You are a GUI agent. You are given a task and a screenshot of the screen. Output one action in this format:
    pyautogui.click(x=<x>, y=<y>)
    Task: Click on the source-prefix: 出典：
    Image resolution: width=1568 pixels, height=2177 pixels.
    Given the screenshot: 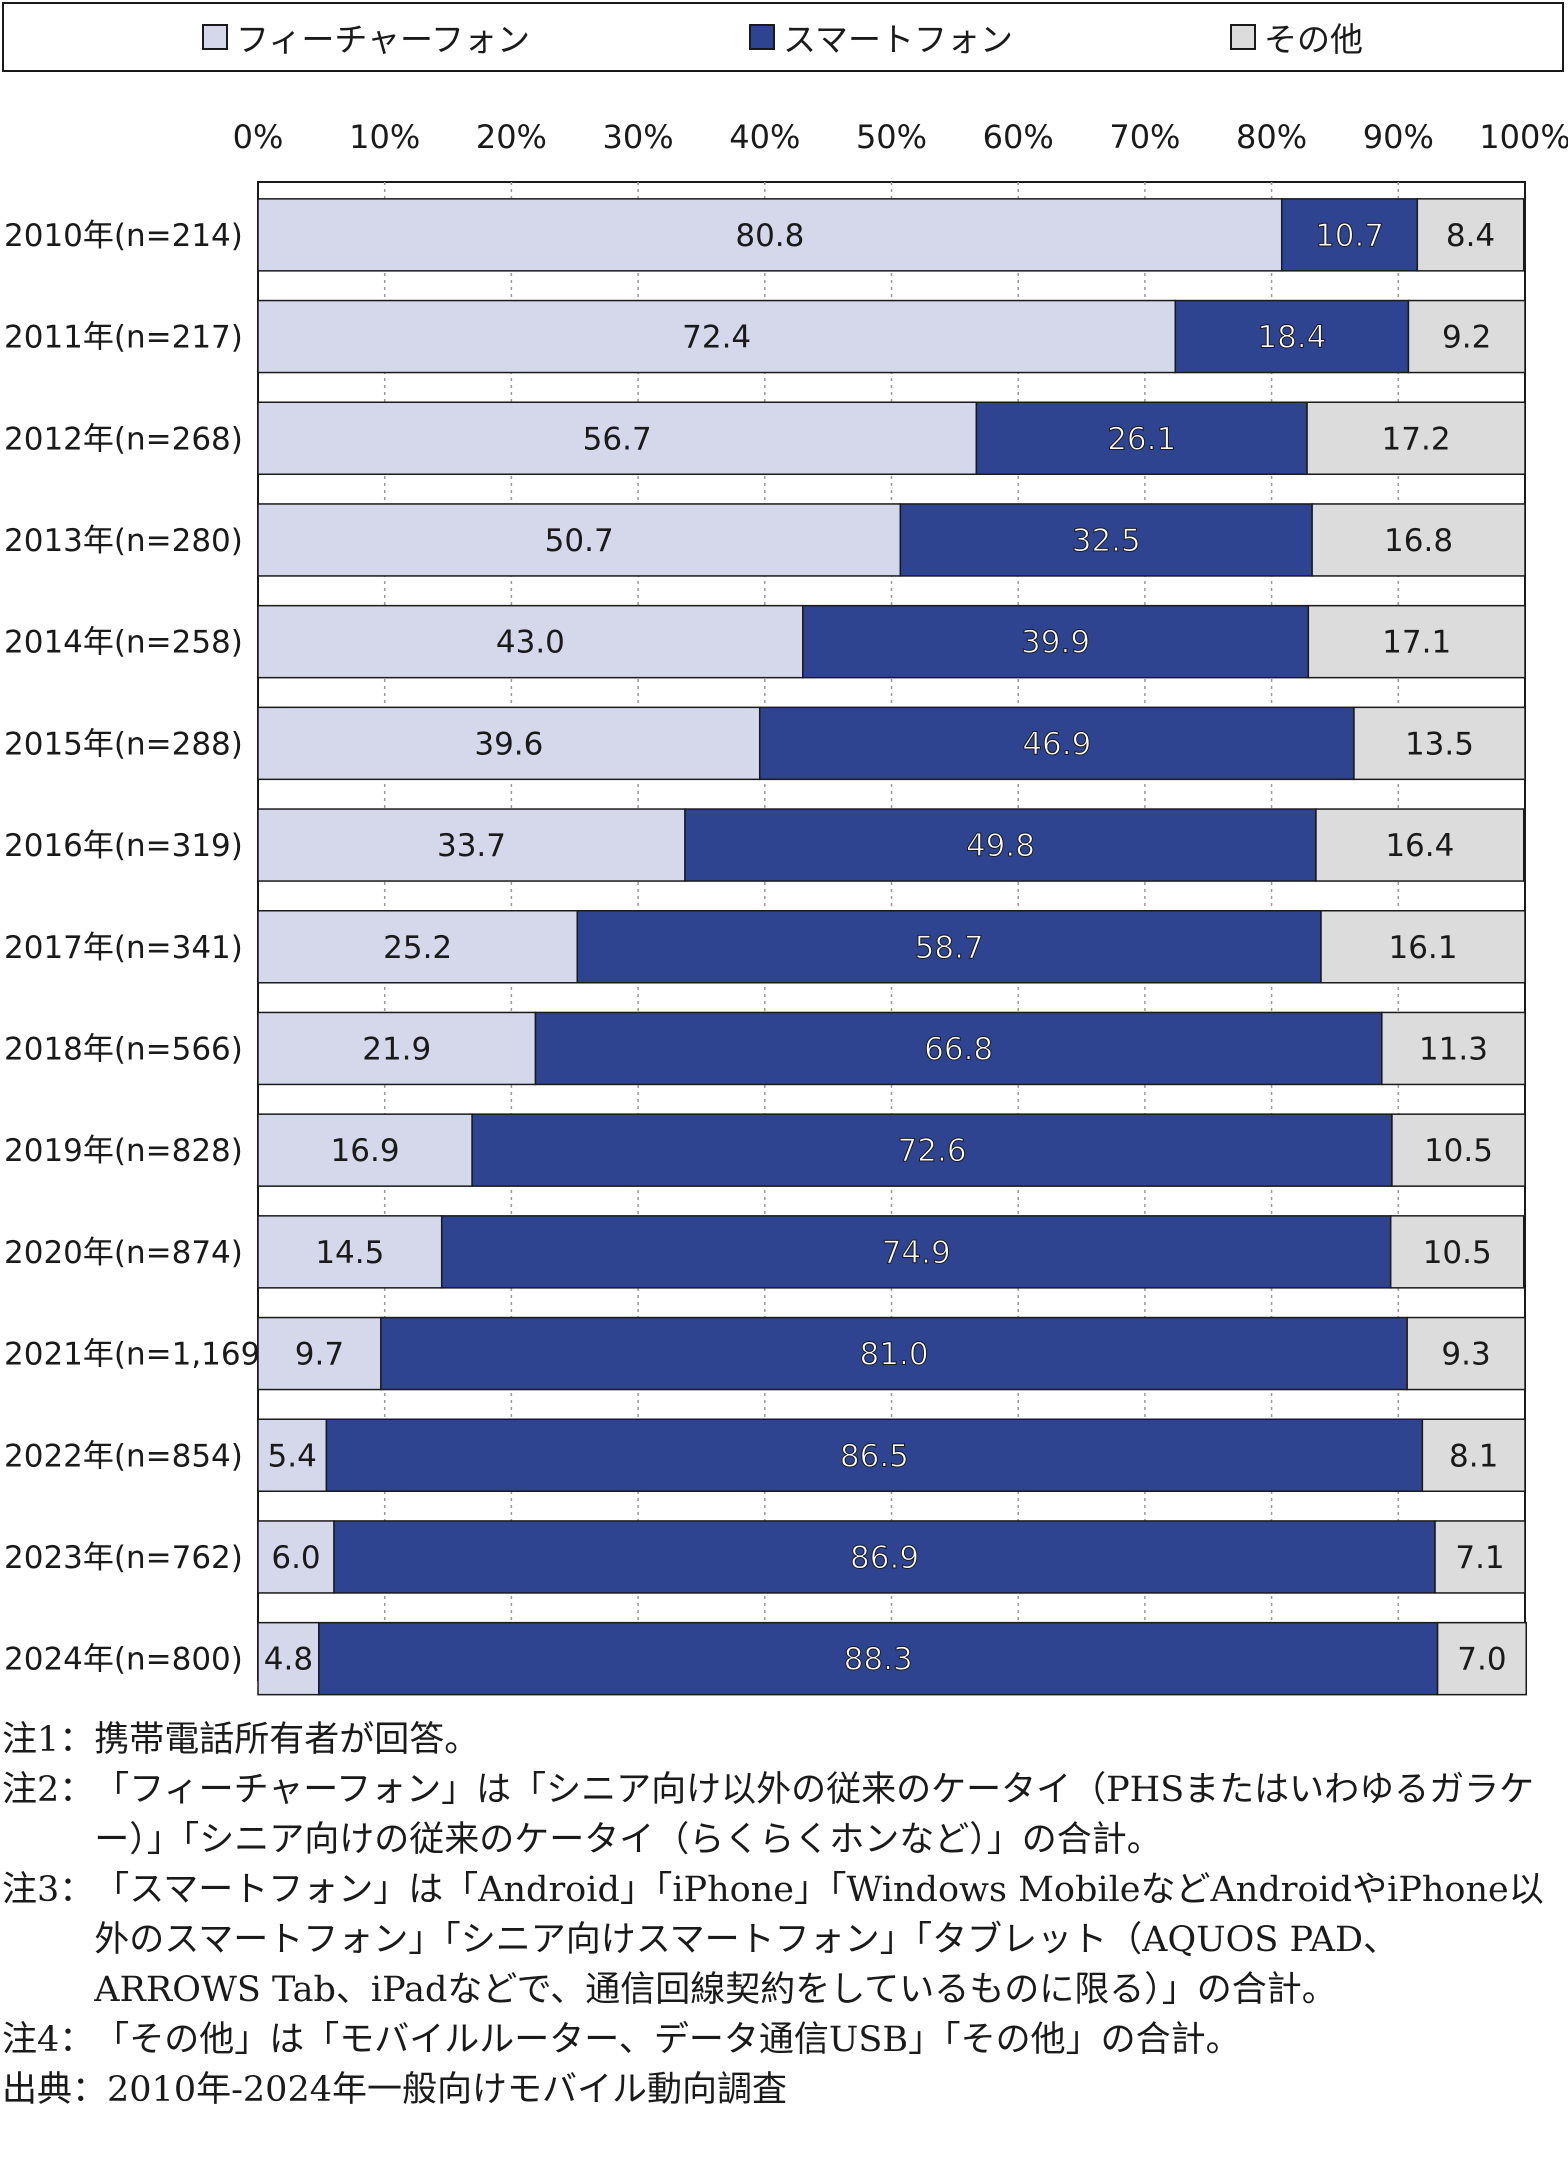 What is the action you would take?
    pyautogui.click(x=55, y=2090)
    